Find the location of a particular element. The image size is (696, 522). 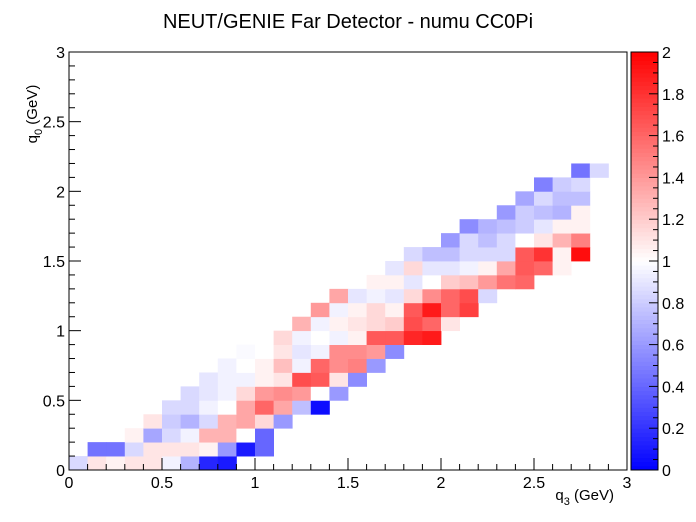

x-axis-title-main: q is located at coordinates (559, 495).